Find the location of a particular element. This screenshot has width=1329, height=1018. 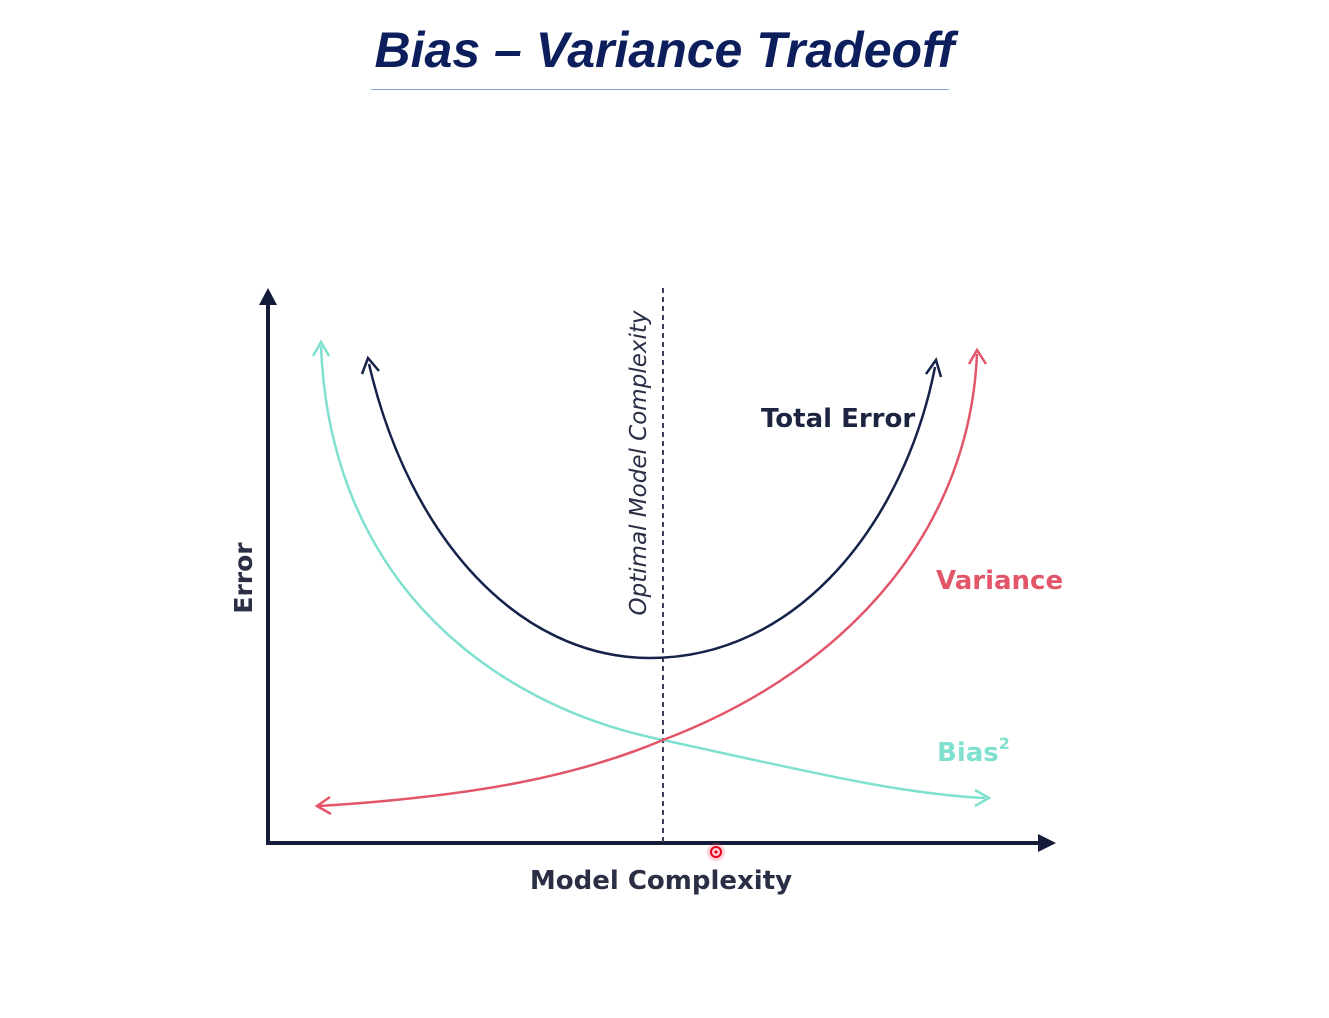

bias-arrowhead-right is located at coordinates (983, 798).